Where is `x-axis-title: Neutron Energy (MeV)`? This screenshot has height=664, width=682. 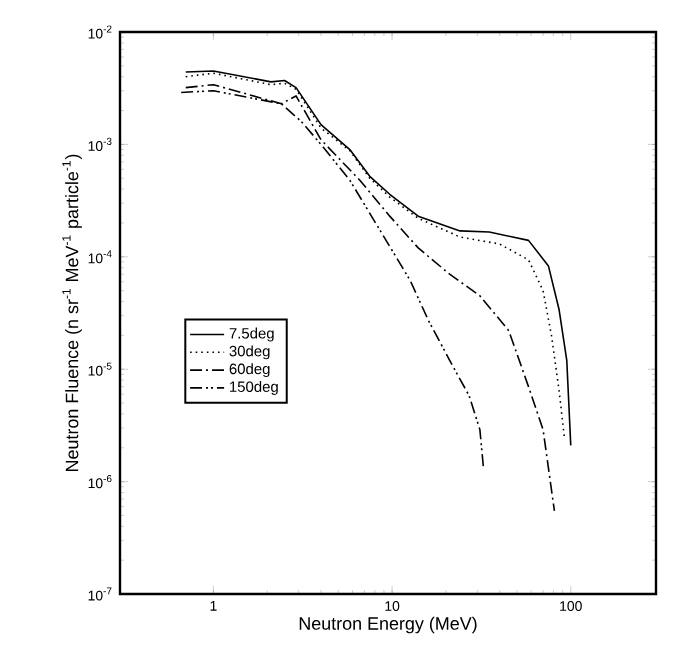 x-axis-title: Neutron Energy (MeV) is located at coordinates (388, 625).